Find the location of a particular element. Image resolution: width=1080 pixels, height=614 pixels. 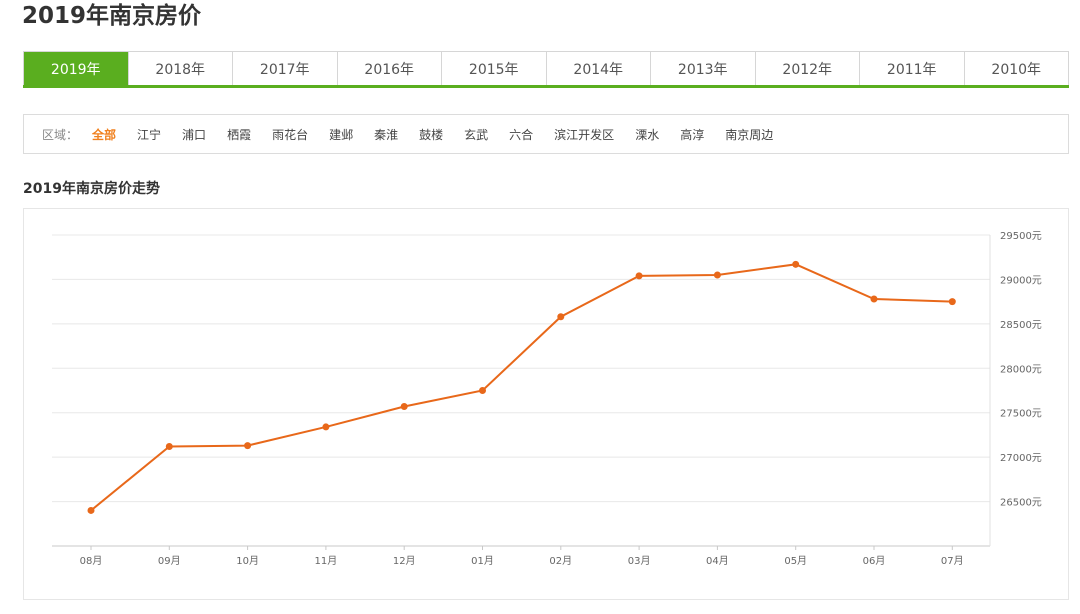

region-filter-item: 鼓楼 is located at coordinates (431, 134).